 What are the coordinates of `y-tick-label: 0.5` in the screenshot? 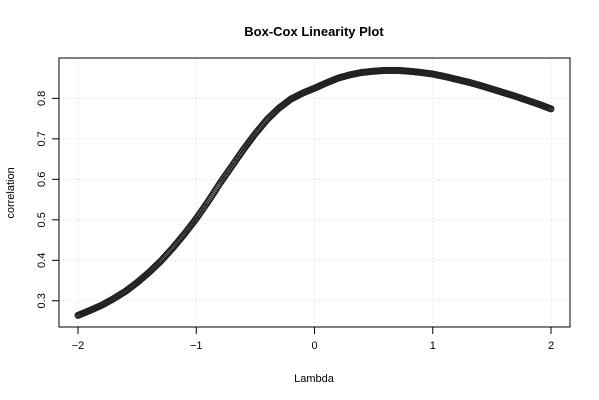 It's located at (42, 219).